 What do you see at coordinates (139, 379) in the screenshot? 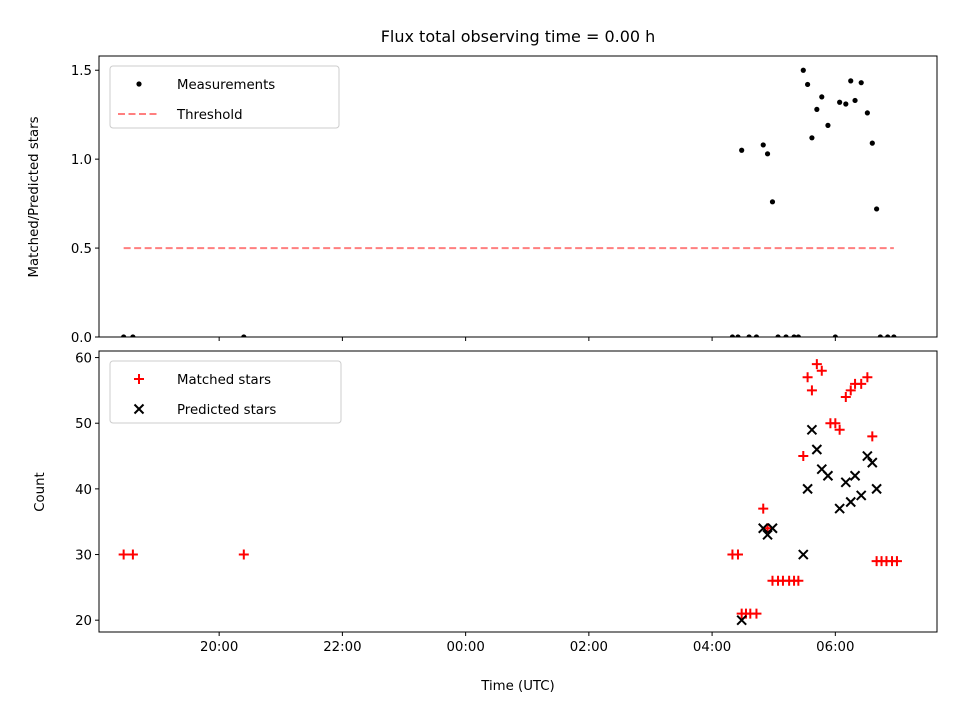
I see `legend-matched-marker` at bounding box center [139, 379].